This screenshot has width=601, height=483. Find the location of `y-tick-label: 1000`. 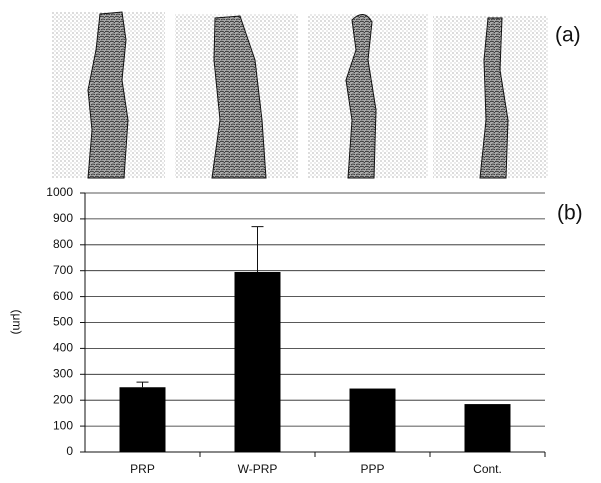

y-tick-label: 1000 is located at coordinates (59, 192).